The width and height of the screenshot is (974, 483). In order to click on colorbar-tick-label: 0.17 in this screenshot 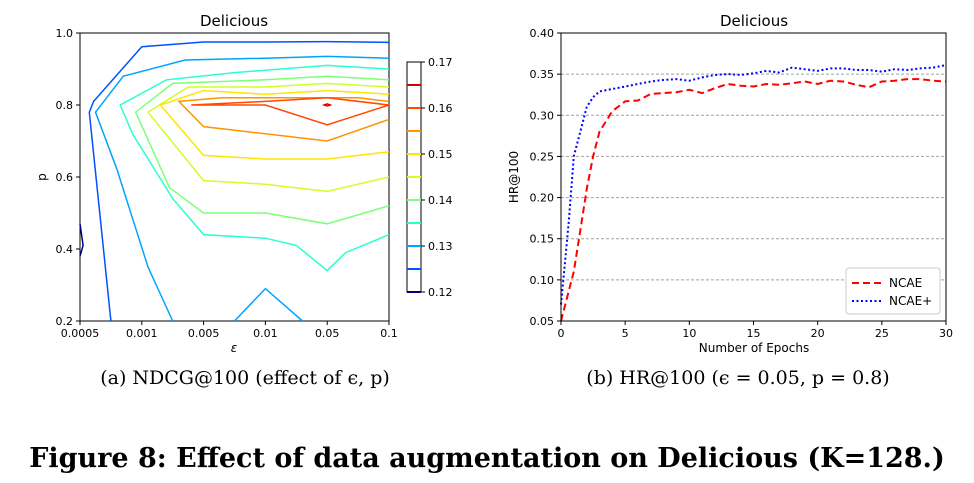, I will do `click(440, 62)`.